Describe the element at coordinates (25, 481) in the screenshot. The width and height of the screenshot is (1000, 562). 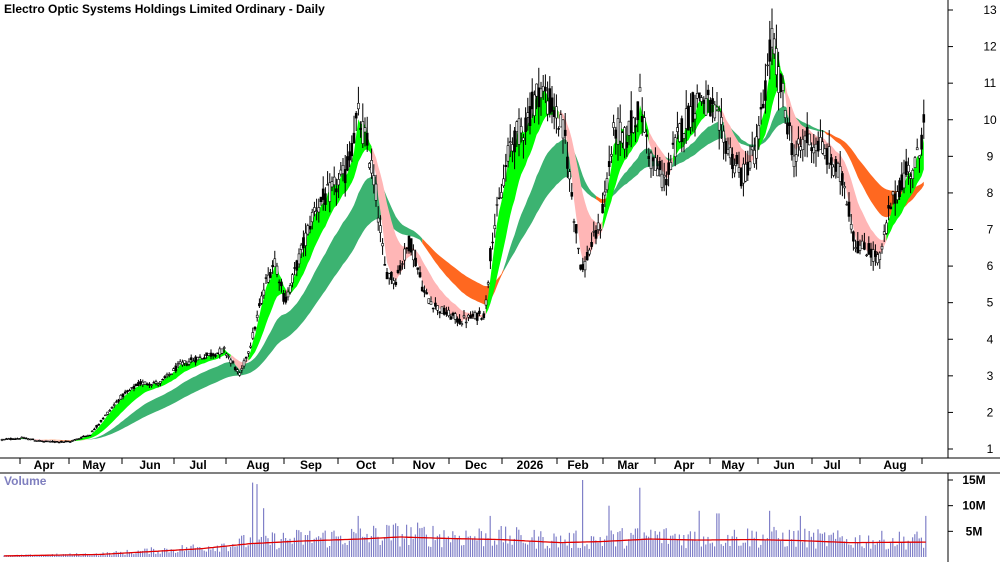
I see `volume-panel-label: Volume` at that location.